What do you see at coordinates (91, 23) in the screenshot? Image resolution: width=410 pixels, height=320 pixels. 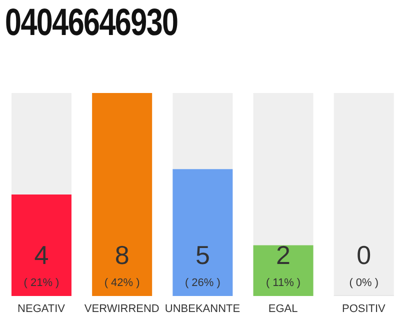 I see `chart-title: 04046646930` at bounding box center [91, 23].